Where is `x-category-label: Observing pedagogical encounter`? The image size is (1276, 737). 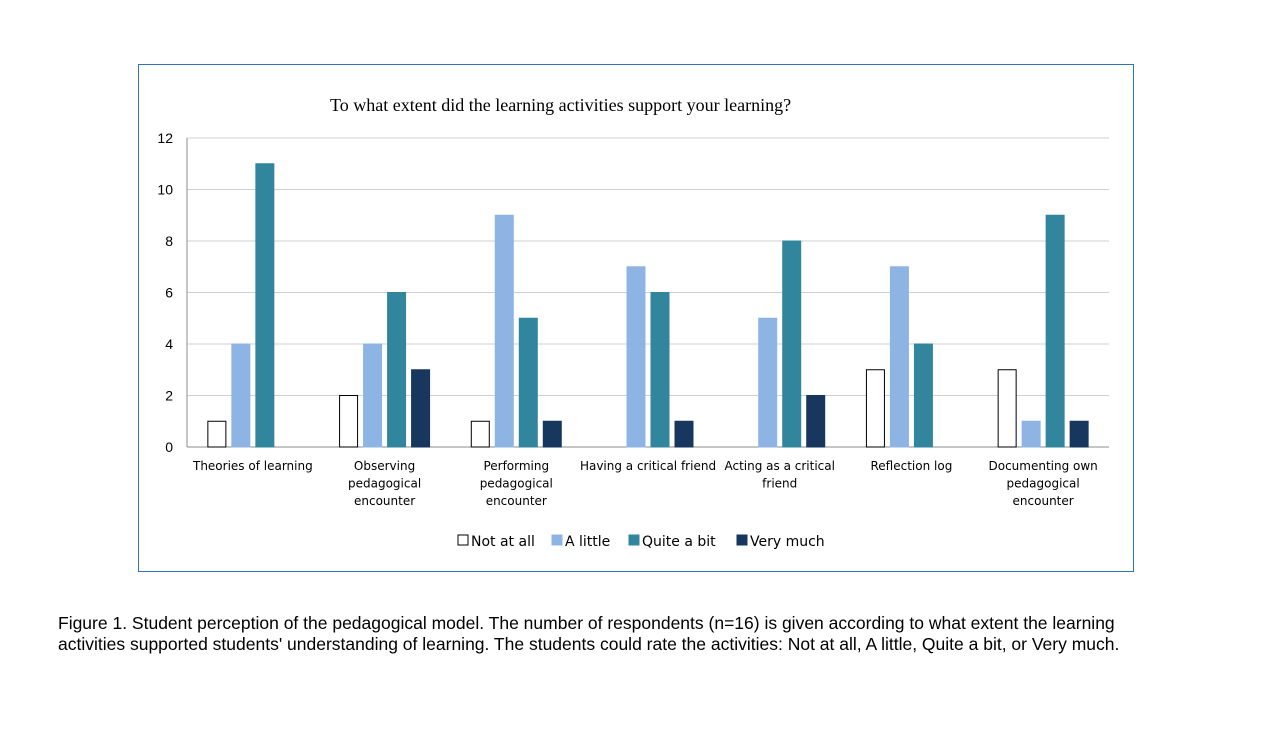
x-category-label: Observing pedagogical encounter is located at coordinates (384, 483).